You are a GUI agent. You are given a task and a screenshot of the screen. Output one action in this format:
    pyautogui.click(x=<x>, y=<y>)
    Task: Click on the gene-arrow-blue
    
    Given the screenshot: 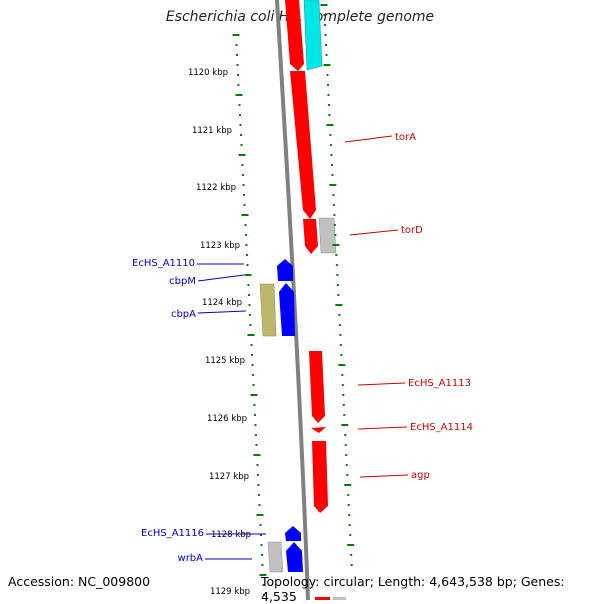 What is the action you would take?
    pyautogui.click(x=294, y=557)
    